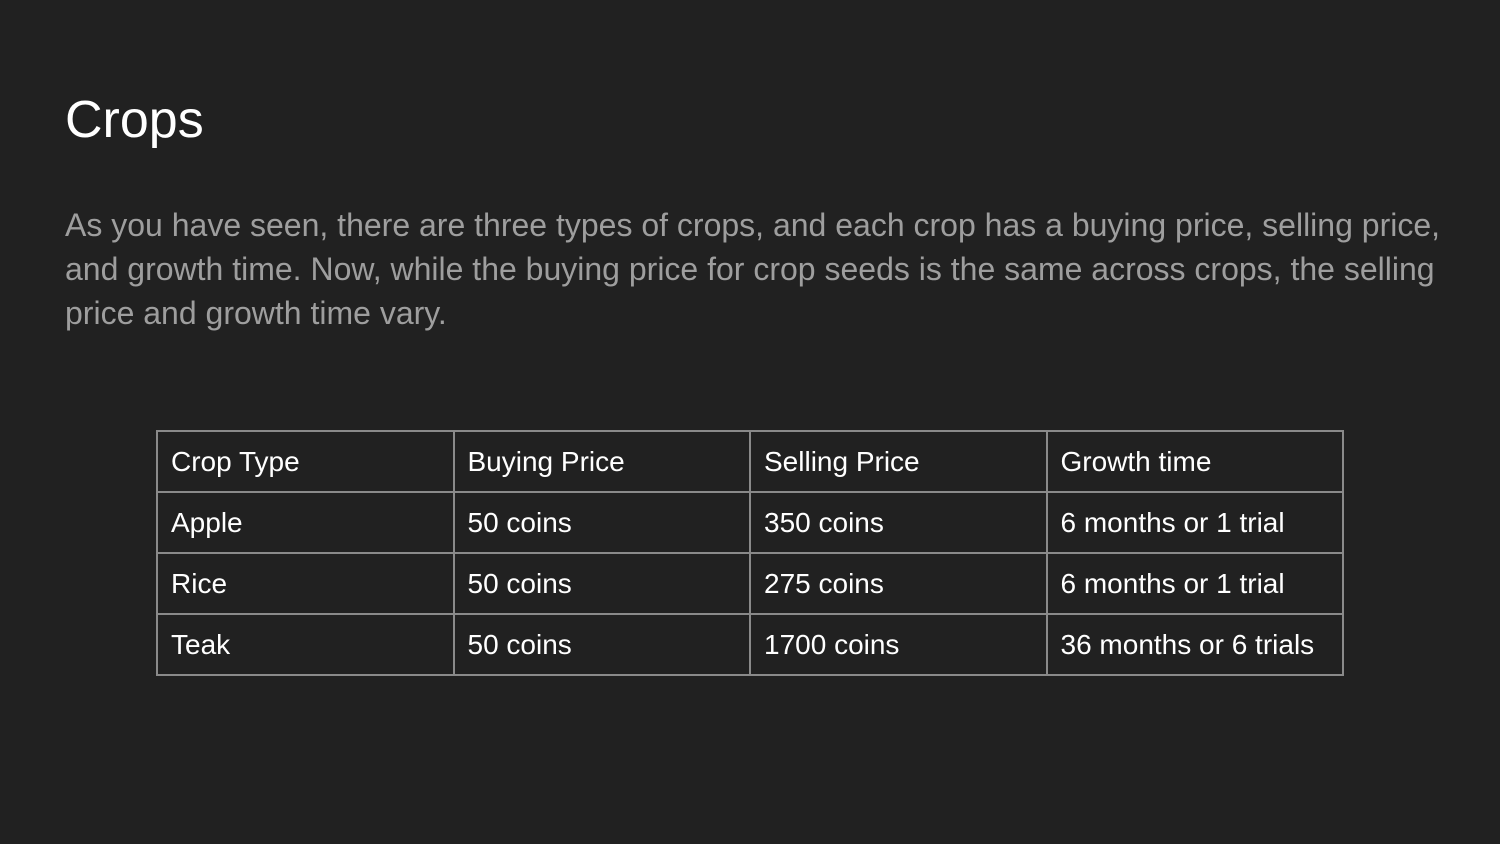 The height and width of the screenshot is (844, 1500). Describe the element at coordinates (1194, 644) in the screenshot. I see `table-cell: 36 months or 6 trials` at that location.